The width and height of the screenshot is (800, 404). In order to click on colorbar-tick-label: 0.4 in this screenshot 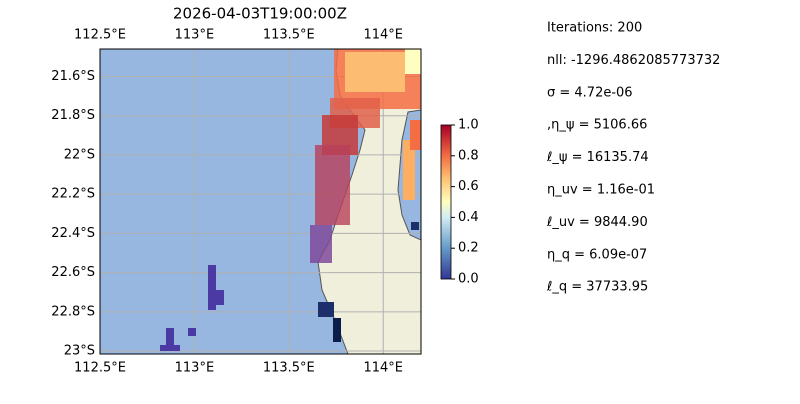, I will do `click(468, 217)`.